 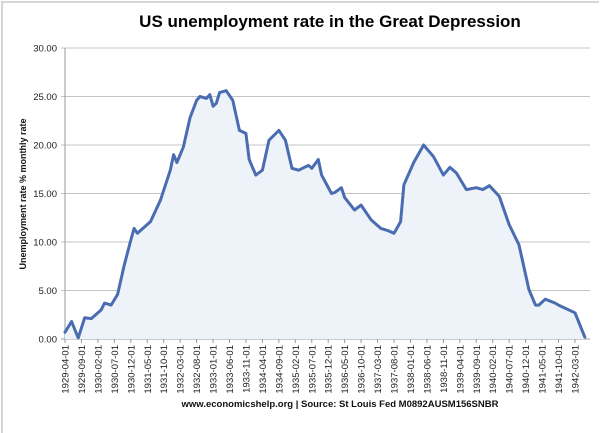 What do you see at coordinates (45, 243) in the screenshot?
I see `y-tick-label: 10.00` at bounding box center [45, 243].